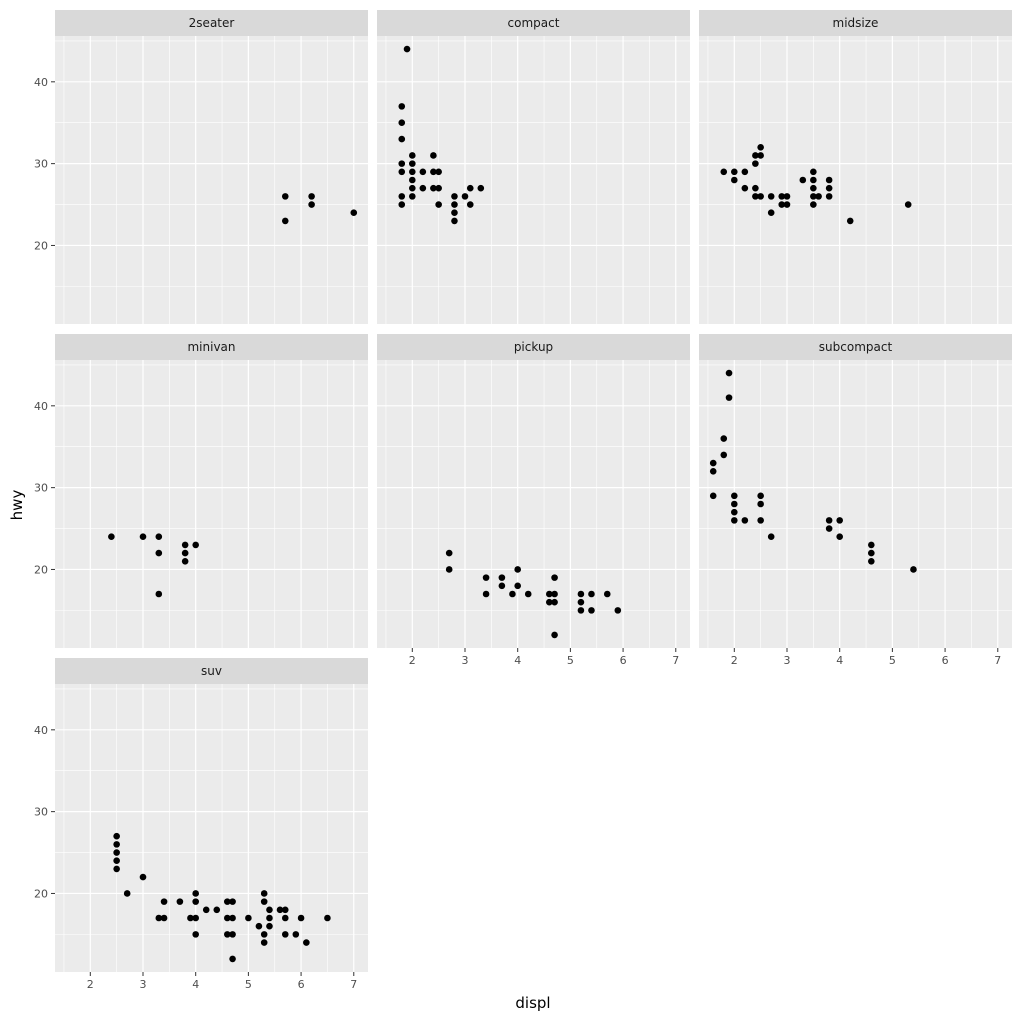 The image size is (1020, 1024). What do you see at coordinates (623, 660) in the screenshot?
I see `x-tick-label: 6` at bounding box center [623, 660].